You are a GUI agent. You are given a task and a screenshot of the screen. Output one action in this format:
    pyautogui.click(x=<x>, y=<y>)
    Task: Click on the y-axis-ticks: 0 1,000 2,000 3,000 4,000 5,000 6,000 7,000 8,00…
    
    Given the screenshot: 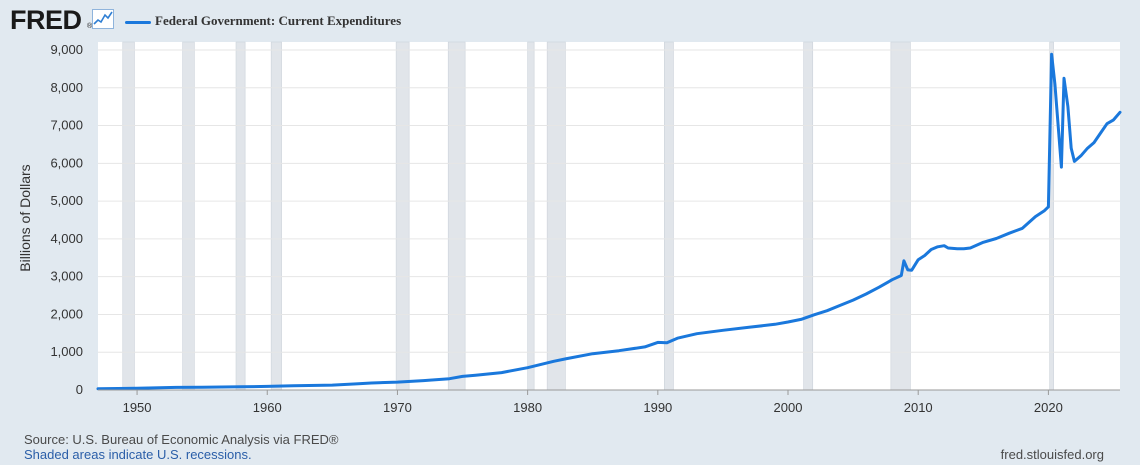 What is the action you would take?
    pyautogui.click(x=66, y=219)
    